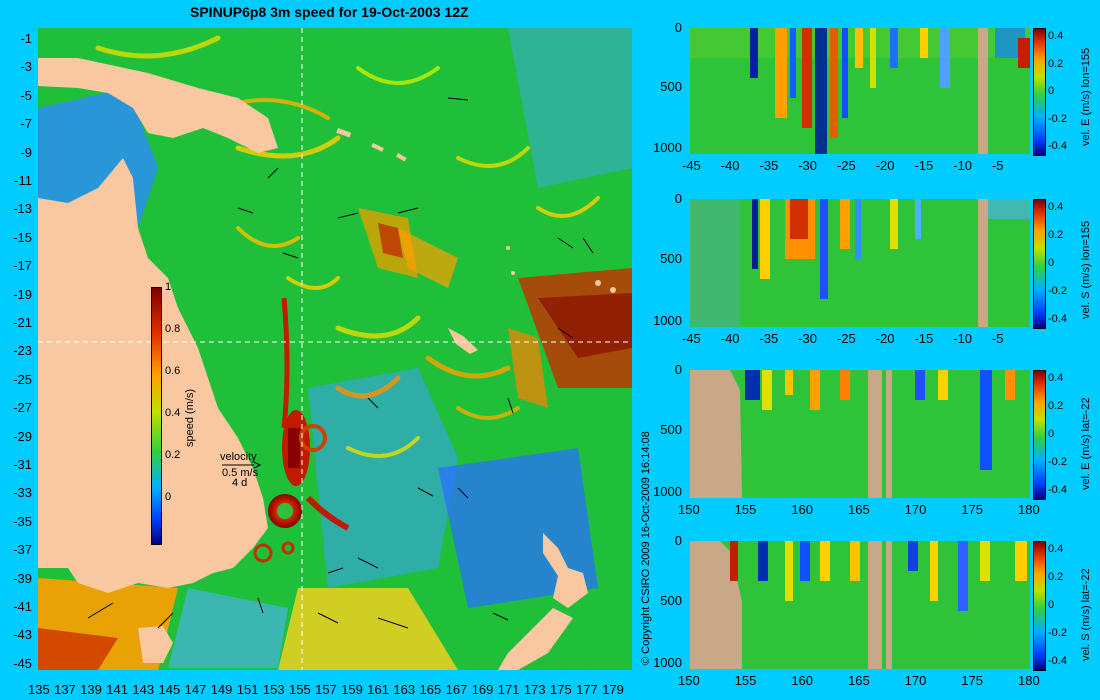  Describe the element at coordinates (240, 483) in the screenshot. I see `velocity-key-duration: 4 d` at that location.